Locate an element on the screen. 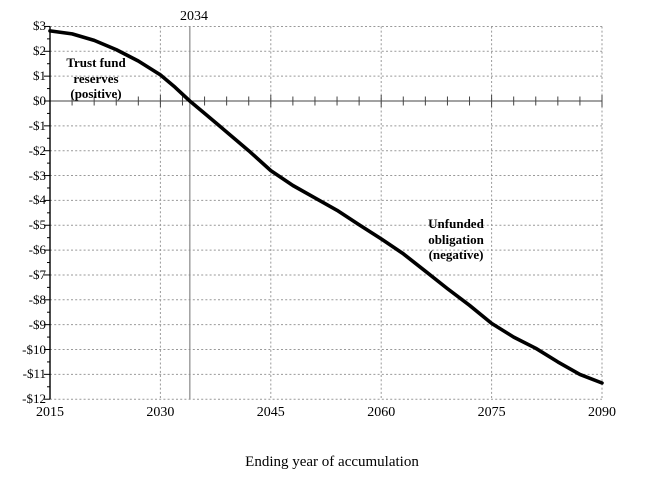  x-tick-label: 2075 is located at coordinates (491, 412).